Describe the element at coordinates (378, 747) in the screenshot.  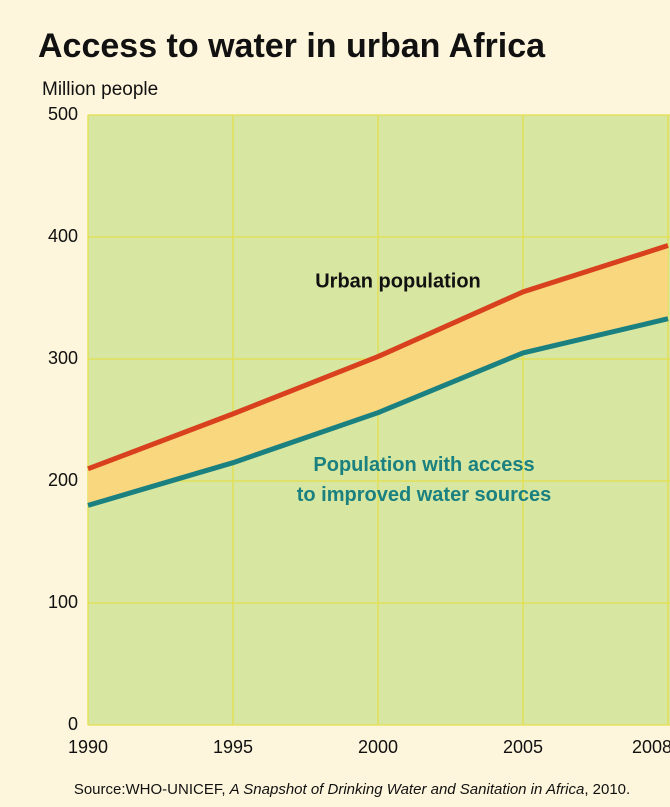
I see `x-tick-label: 2000` at that location.